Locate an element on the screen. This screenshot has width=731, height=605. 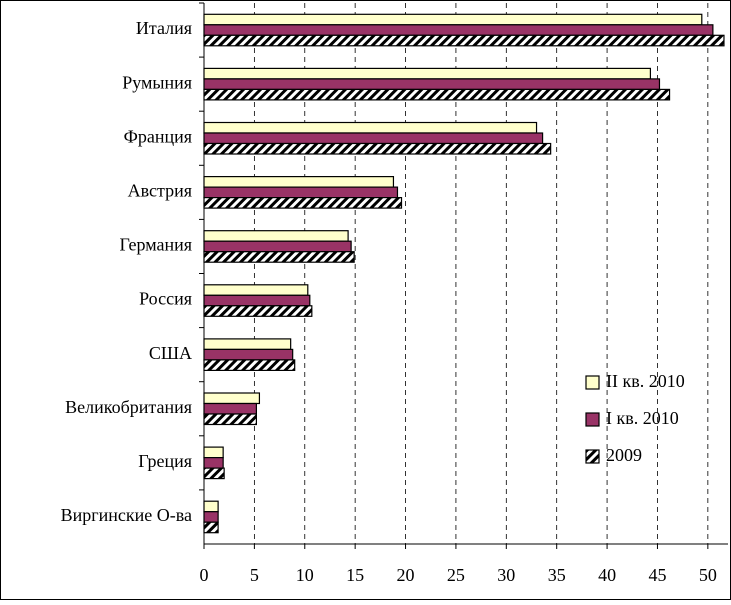
x-tick-label: 45 is located at coordinates (657, 575).